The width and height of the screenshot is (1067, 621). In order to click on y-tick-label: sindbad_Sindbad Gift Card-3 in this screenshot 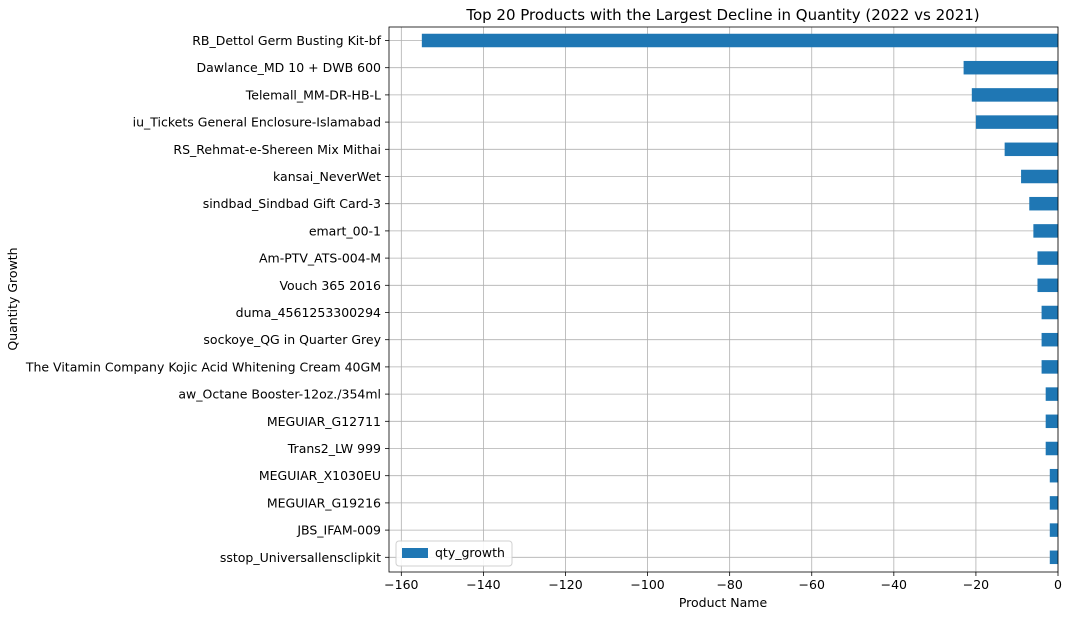, I will do `click(292, 203)`.